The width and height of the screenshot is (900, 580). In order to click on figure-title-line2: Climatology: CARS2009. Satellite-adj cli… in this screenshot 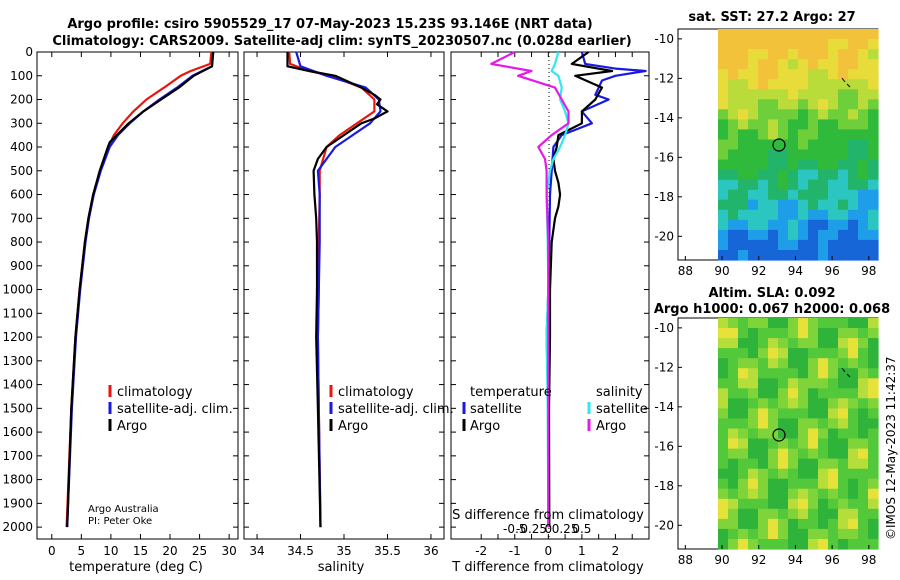, I will do `click(341, 41)`.